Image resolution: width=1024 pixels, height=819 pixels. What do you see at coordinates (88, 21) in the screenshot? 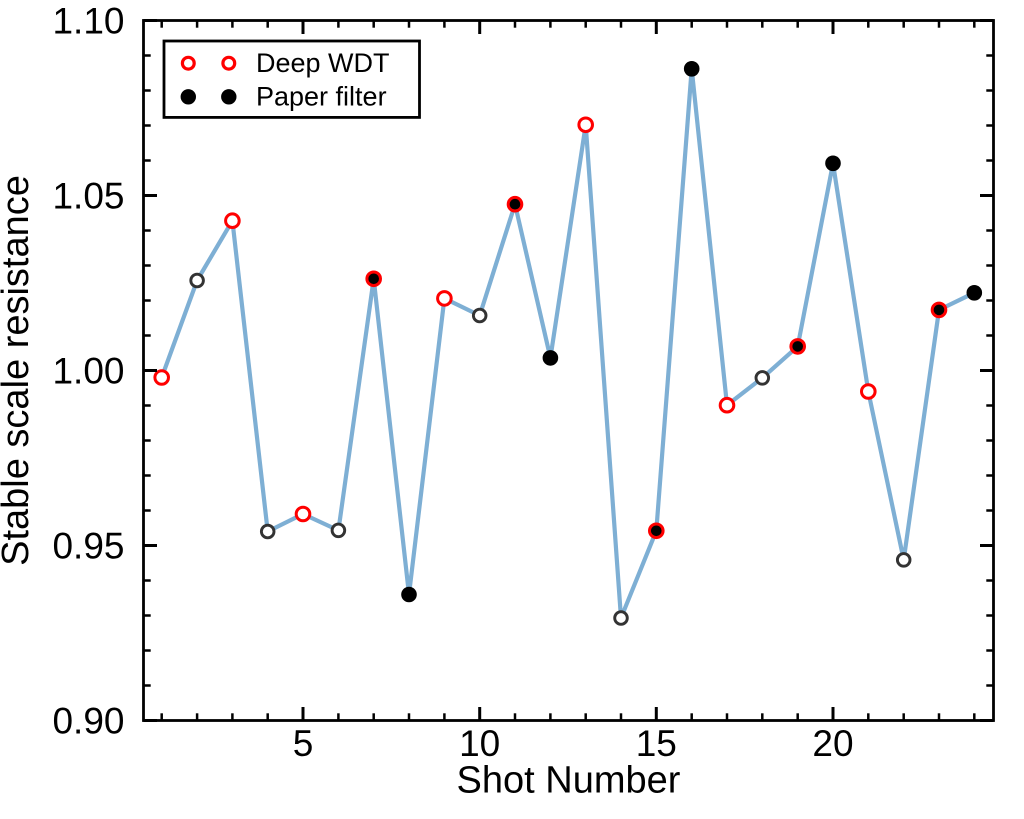
I see `svg-text: 1.10` at bounding box center [88, 21].